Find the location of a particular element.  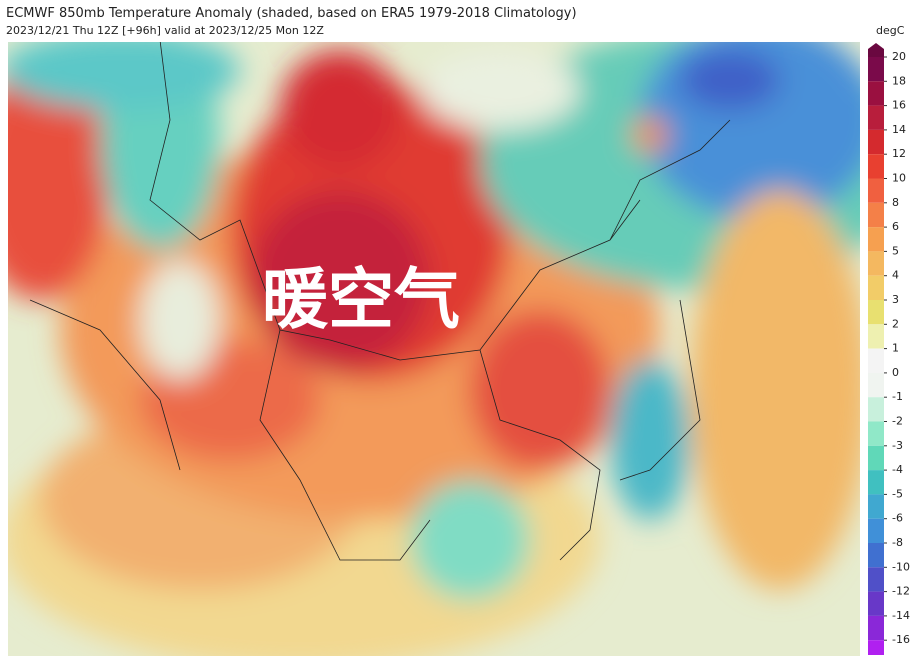

colorbar-unit: degC is located at coordinates (890, 30).